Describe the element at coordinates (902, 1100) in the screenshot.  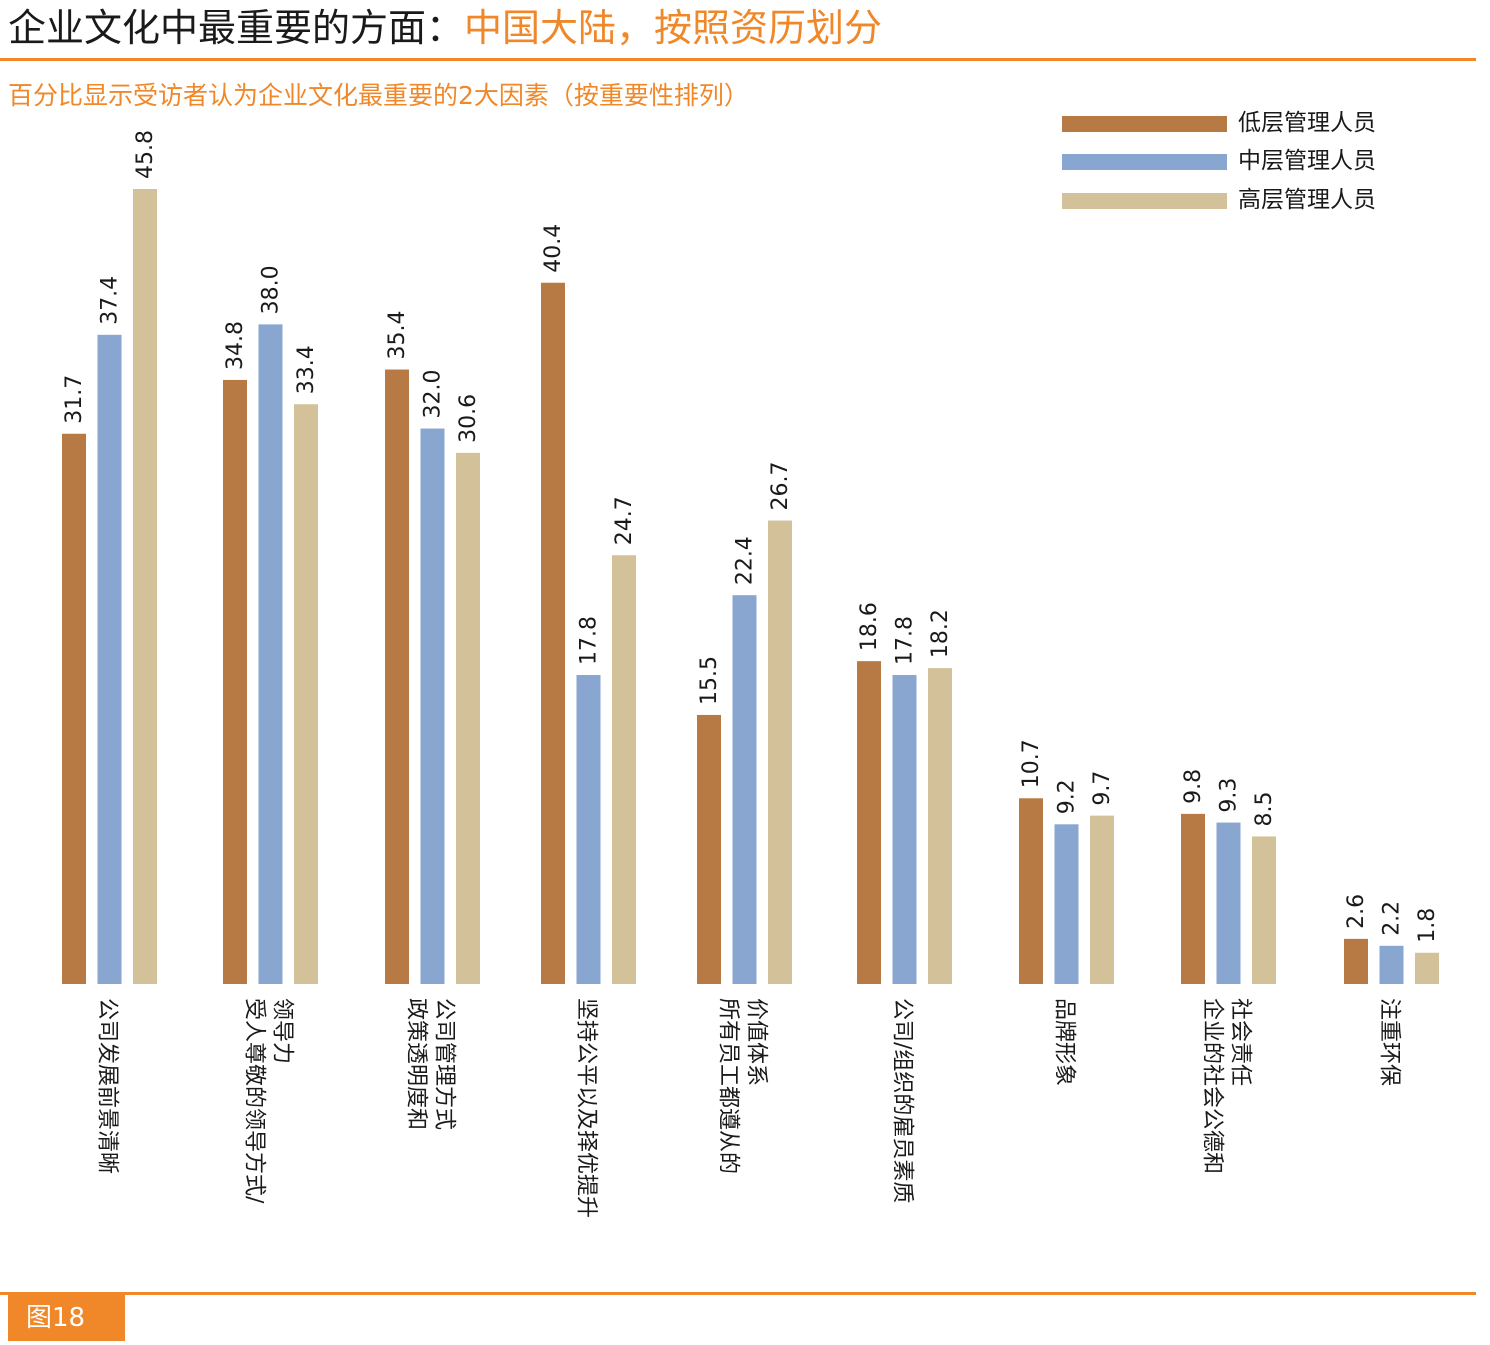
I see `category-label-6: 公司/组织的雇员素质` at that location.